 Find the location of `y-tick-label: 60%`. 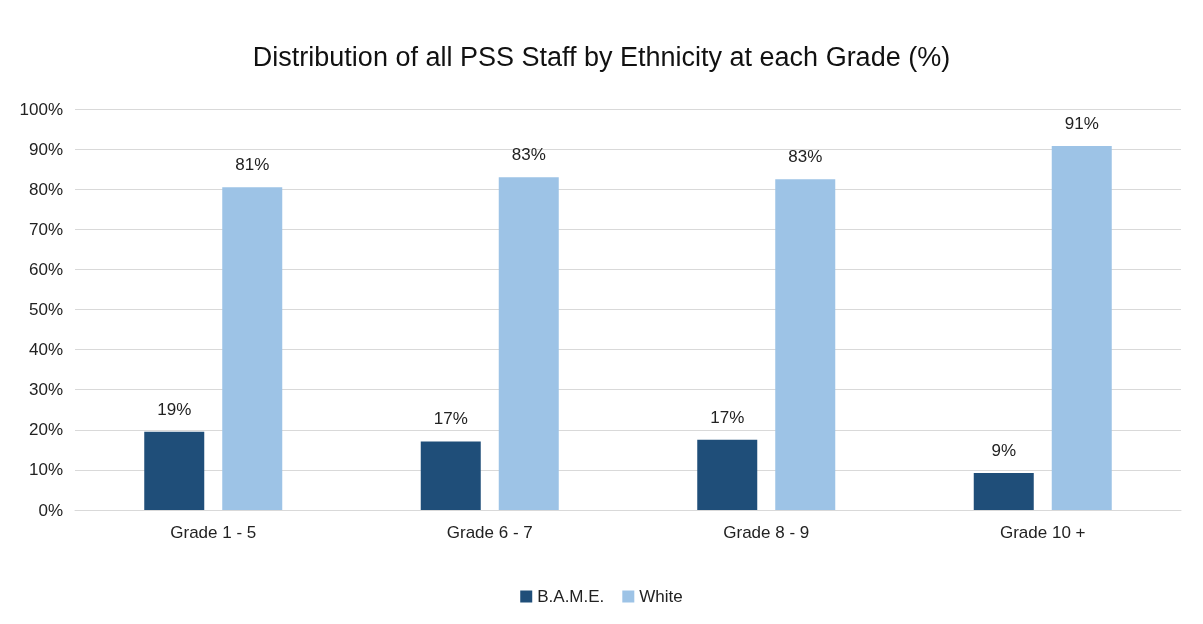

y-tick-label: 60% is located at coordinates (45, 269).